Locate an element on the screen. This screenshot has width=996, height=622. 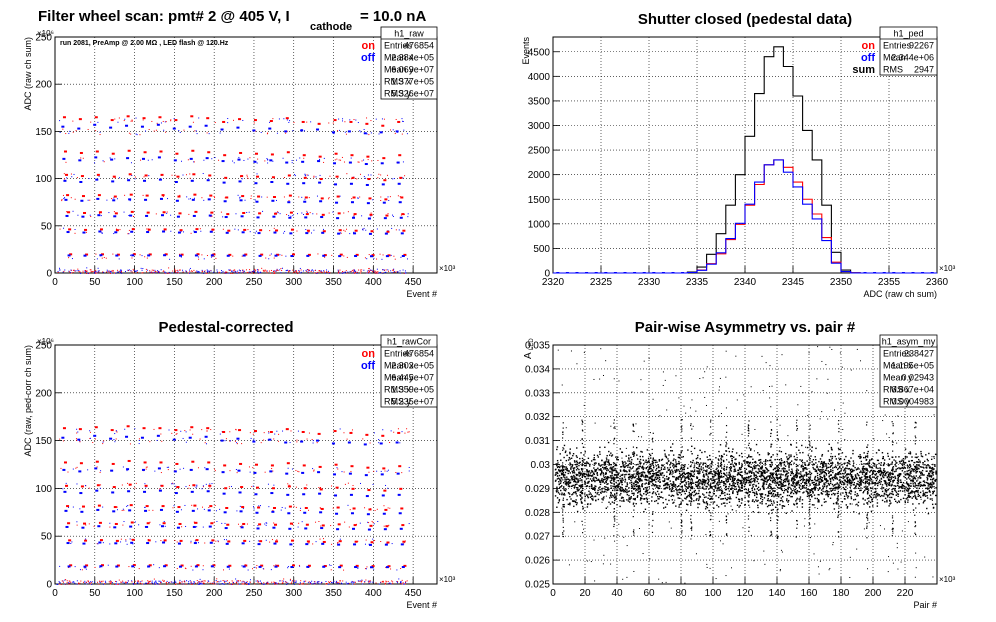
y-tick-label: 0 is located at coordinates (547, 274).